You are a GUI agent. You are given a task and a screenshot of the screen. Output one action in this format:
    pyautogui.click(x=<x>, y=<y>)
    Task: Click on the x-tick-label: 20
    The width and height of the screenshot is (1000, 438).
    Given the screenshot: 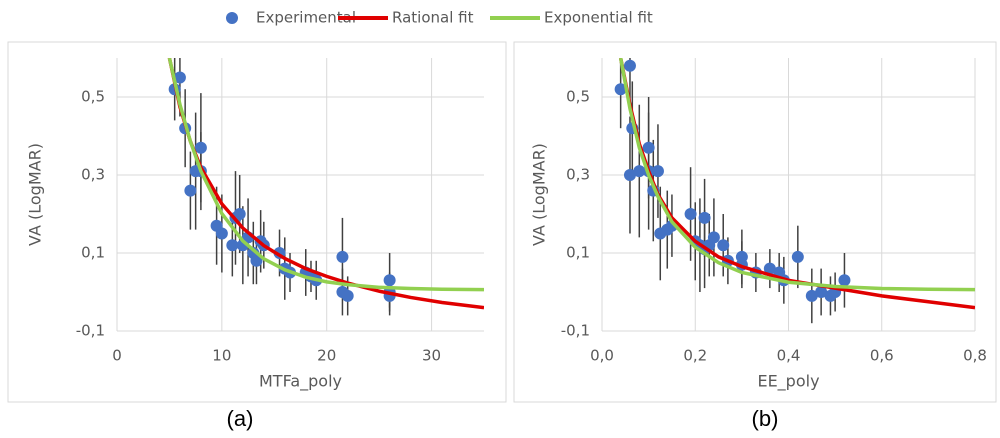 What is the action you would take?
    pyautogui.click(x=326, y=356)
    